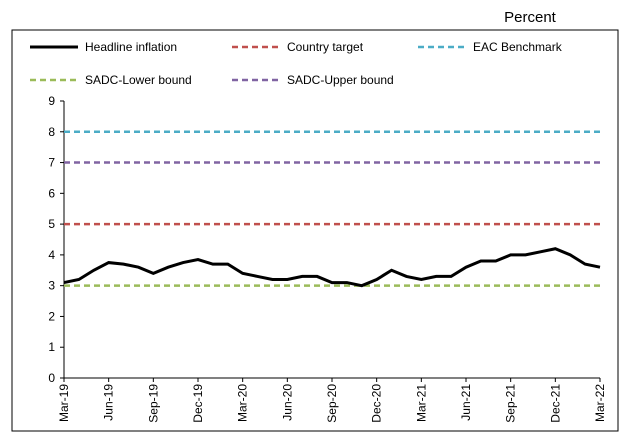 This screenshot has height=432, width=619. Describe the element at coordinates (555, 403) in the screenshot. I see `x-tick-label: Dec-21` at that location.